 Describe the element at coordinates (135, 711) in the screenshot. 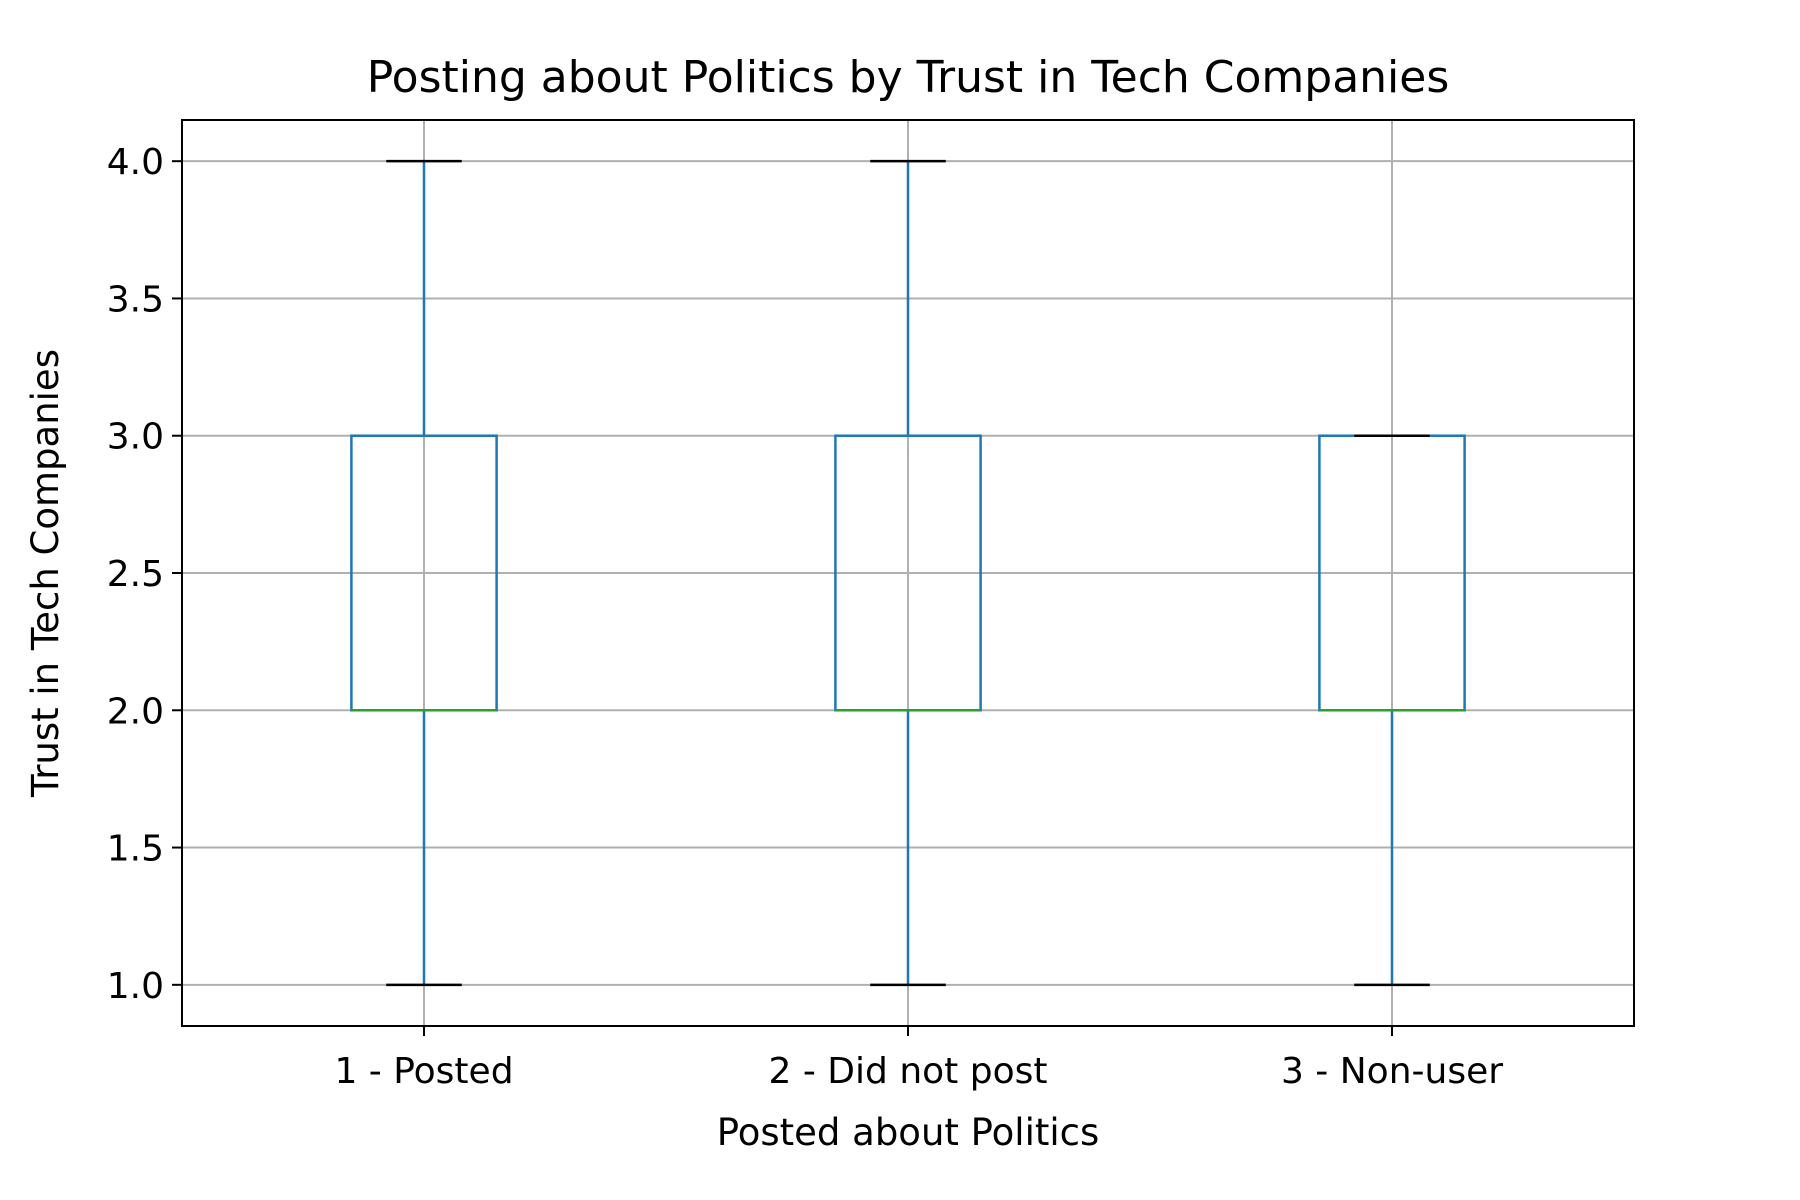

I see `y-tick-label: 2.0` at that location.